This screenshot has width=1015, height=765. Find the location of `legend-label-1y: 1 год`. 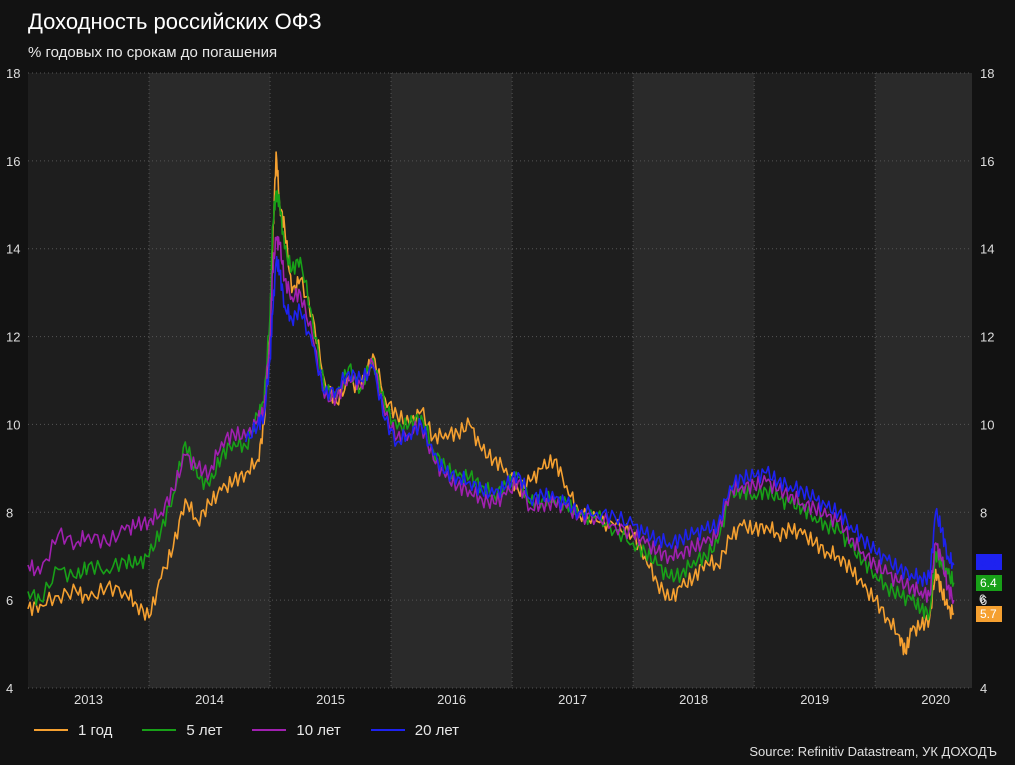

legend-label-1y: 1 год is located at coordinates (95, 730).